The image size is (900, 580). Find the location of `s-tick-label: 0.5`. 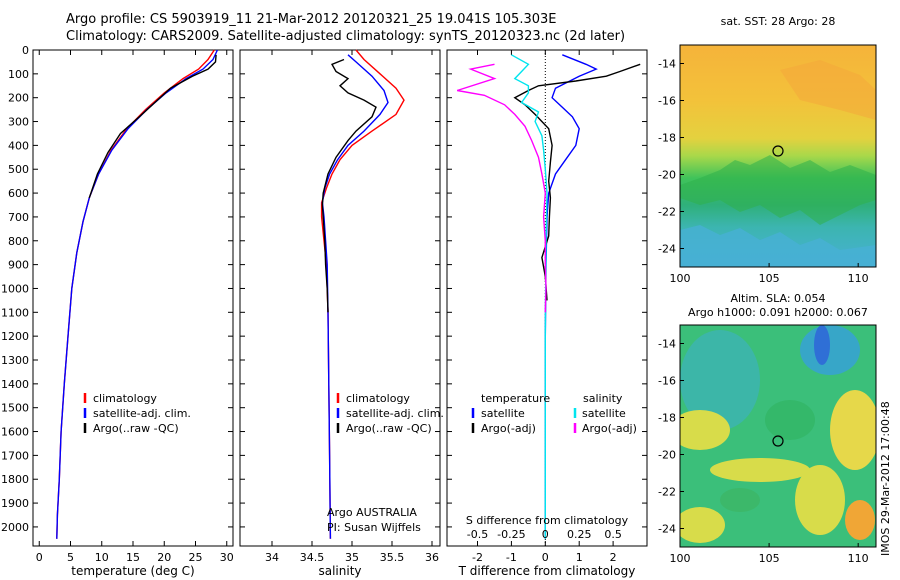

s-tick-label: 0.5 is located at coordinates (613, 534).